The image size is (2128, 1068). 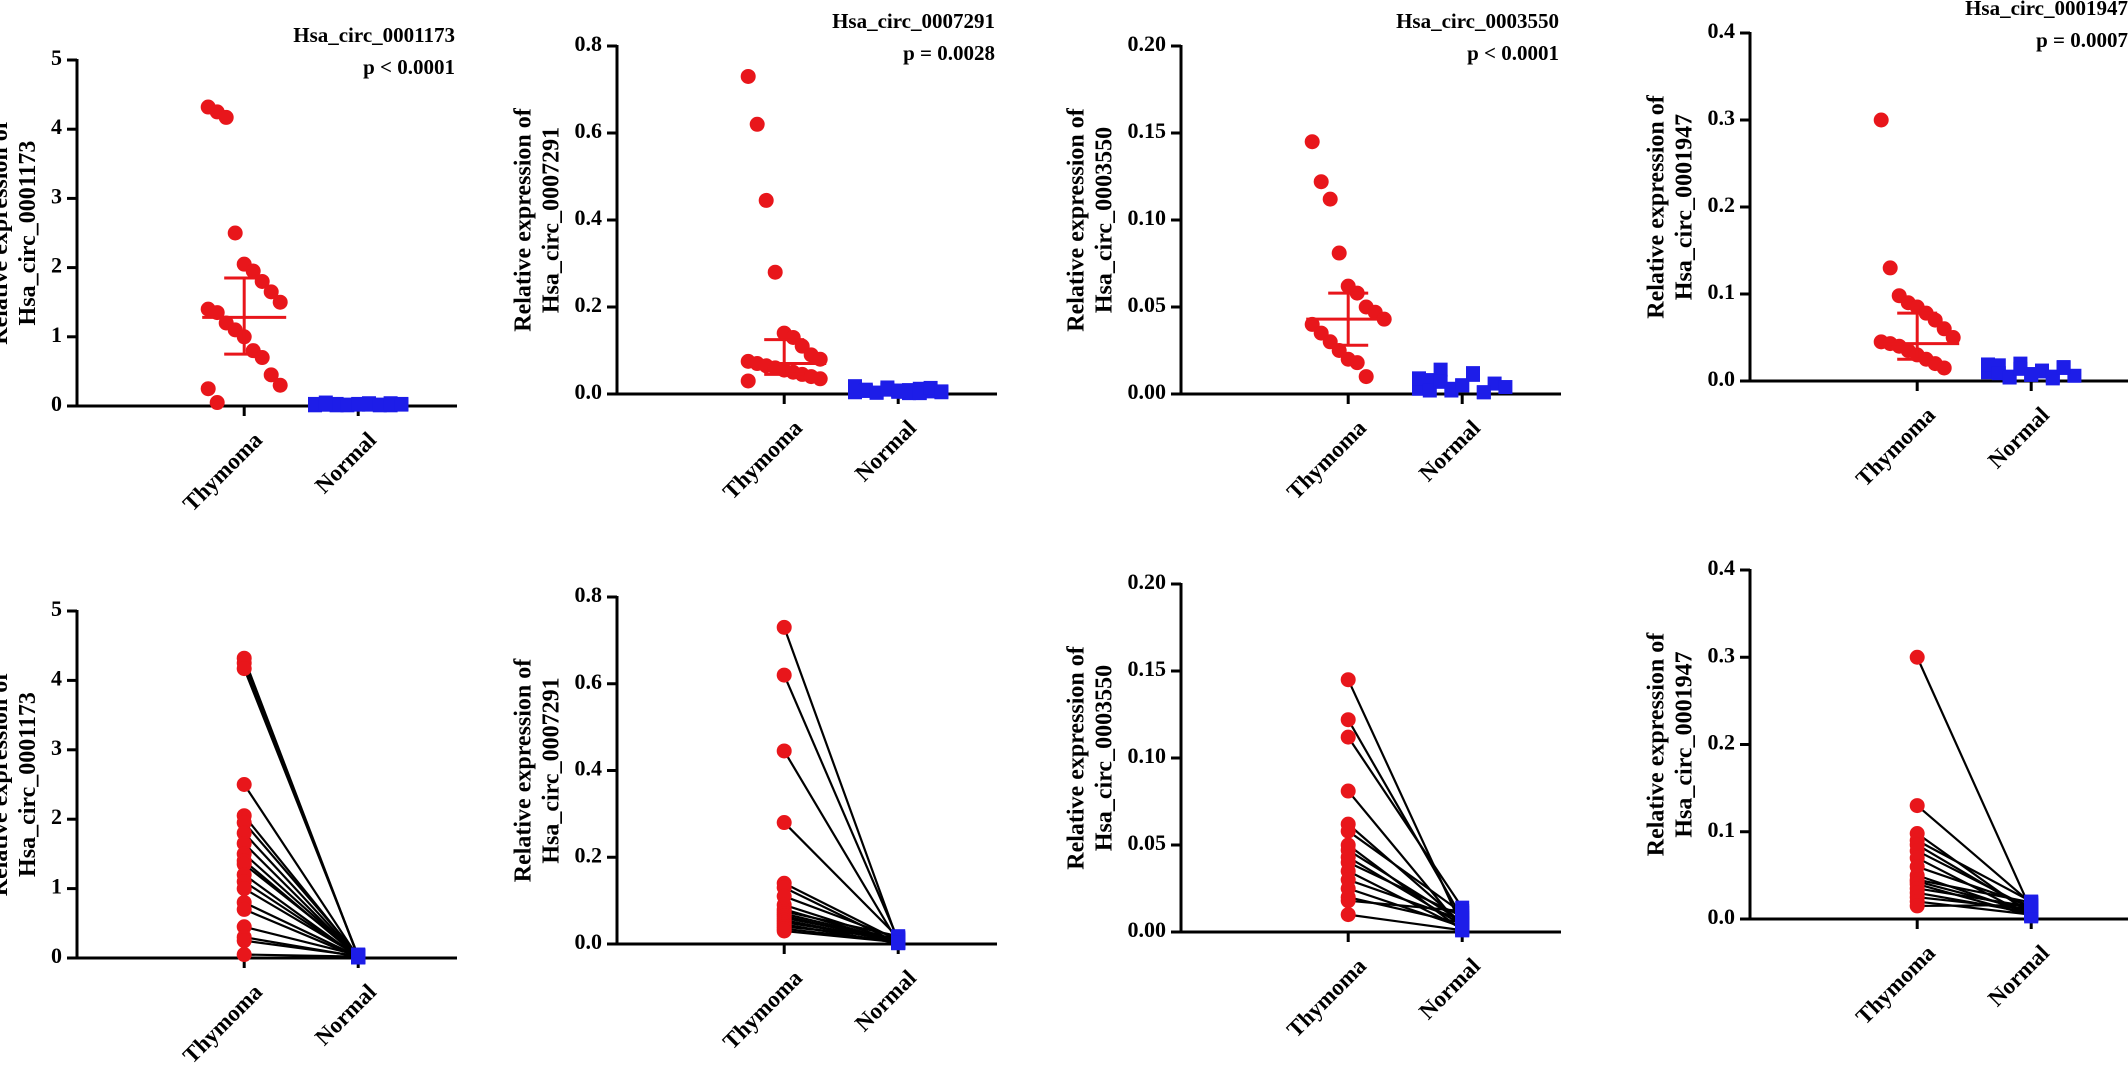 What do you see at coordinates (1722, 654) in the screenshot?
I see `y-tick-label: 0.3` at bounding box center [1722, 654].